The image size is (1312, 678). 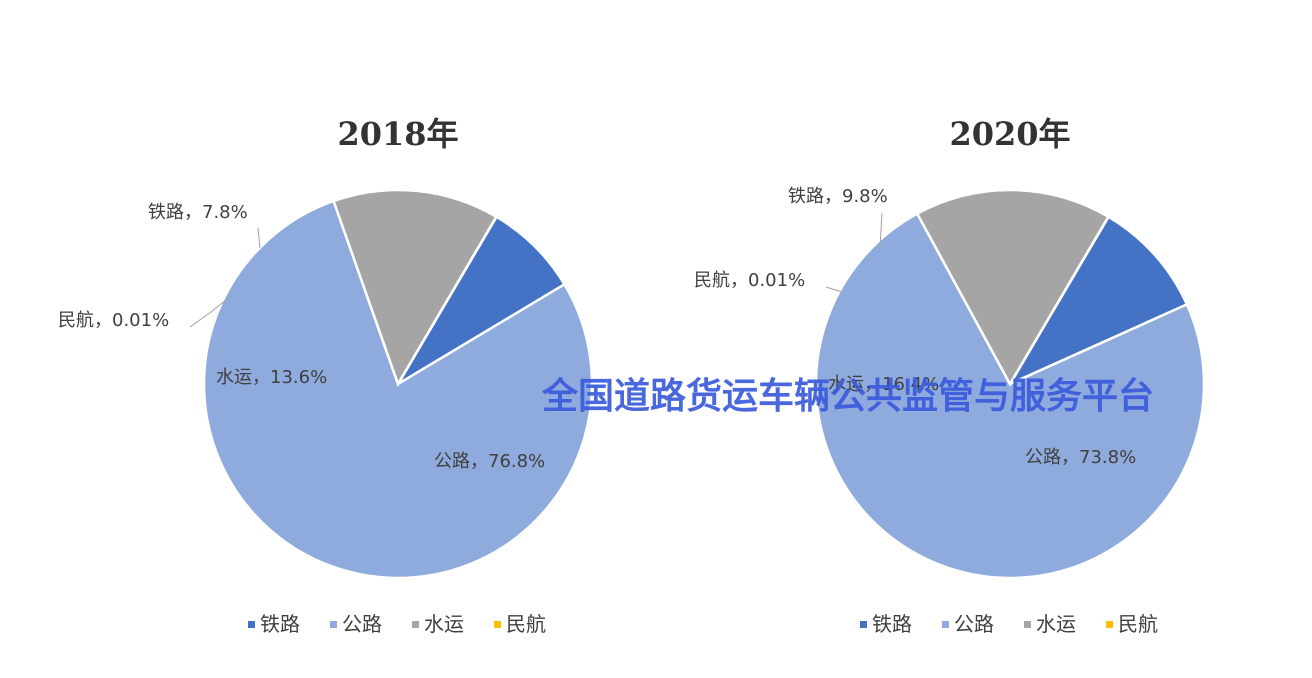 I want to click on slice-label-2020-3: 水运，16.4%, so click(x=883, y=384).